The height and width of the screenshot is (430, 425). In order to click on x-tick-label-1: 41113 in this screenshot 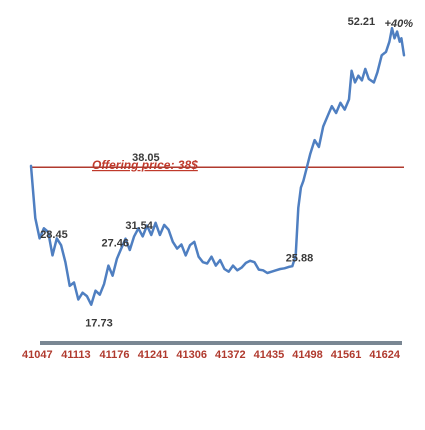, I will do `click(75, 355)`.